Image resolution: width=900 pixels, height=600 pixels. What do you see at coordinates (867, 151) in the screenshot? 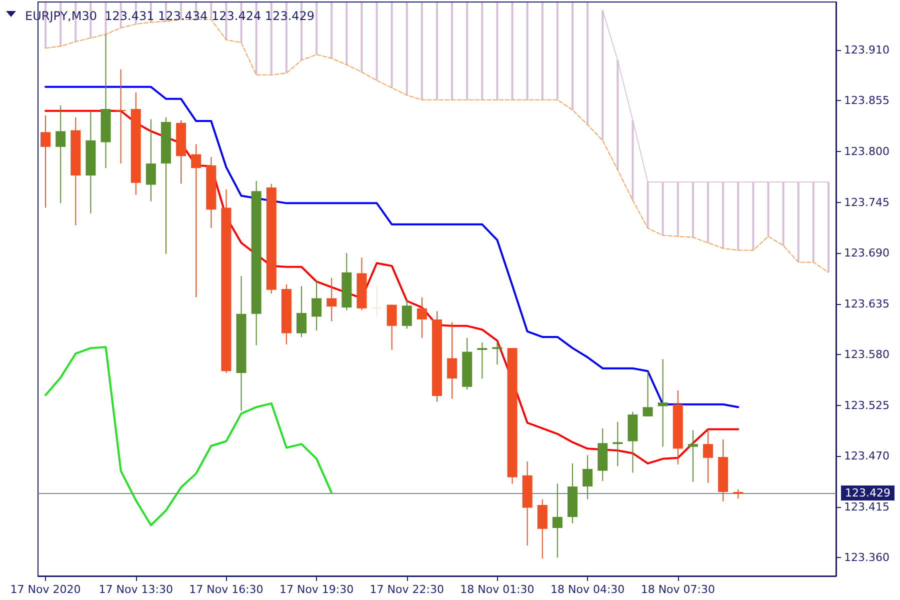
I see `y-tick-label: 123.800` at bounding box center [867, 151].